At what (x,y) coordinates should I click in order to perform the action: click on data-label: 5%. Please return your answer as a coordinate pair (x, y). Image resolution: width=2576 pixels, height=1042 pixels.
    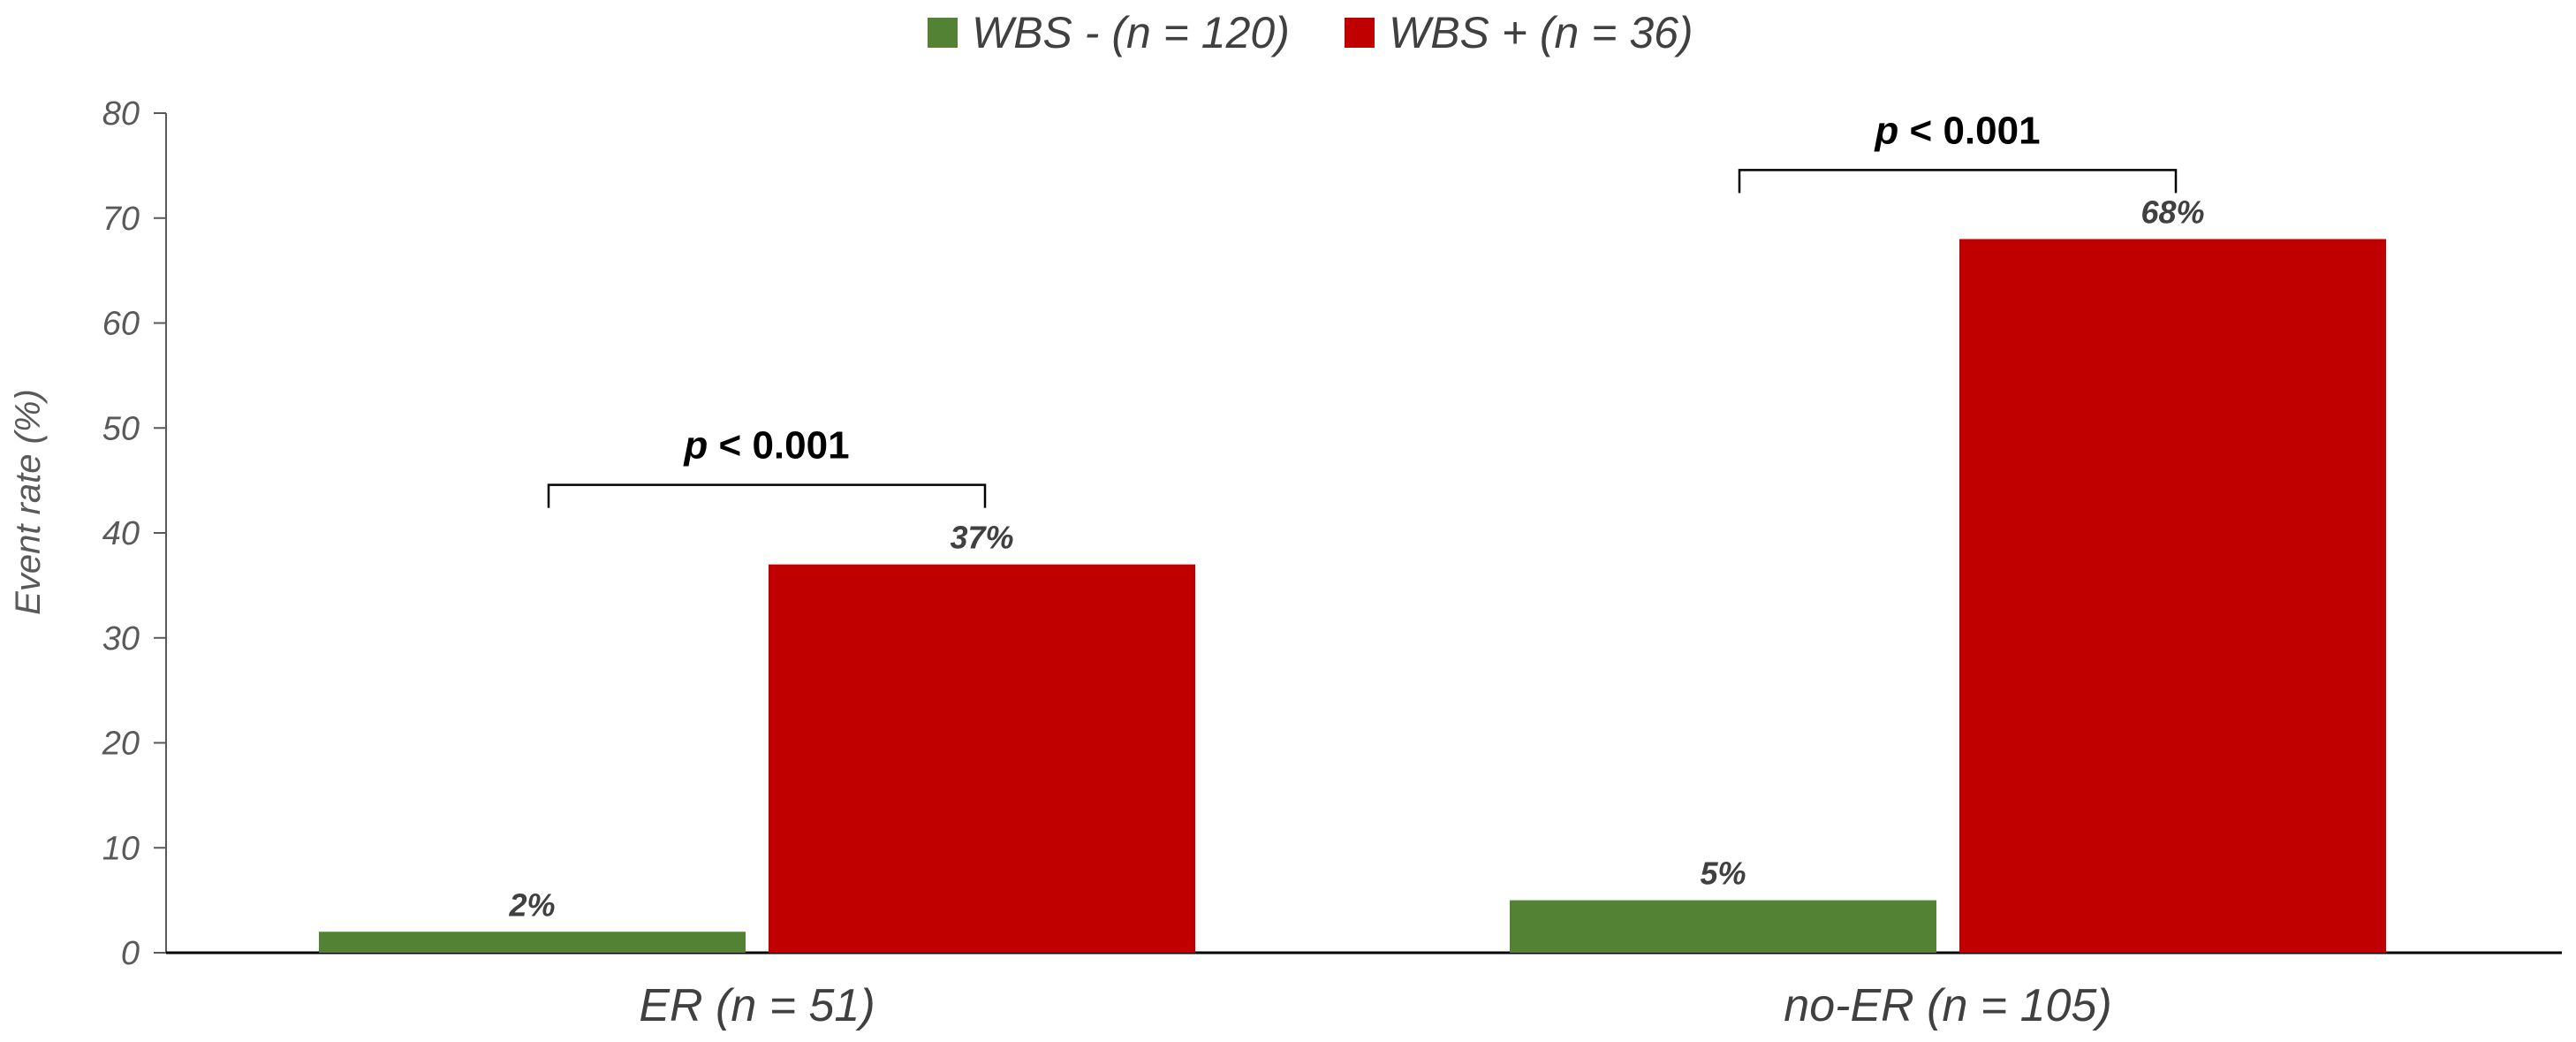
    Looking at the image, I should click on (1723, 874).